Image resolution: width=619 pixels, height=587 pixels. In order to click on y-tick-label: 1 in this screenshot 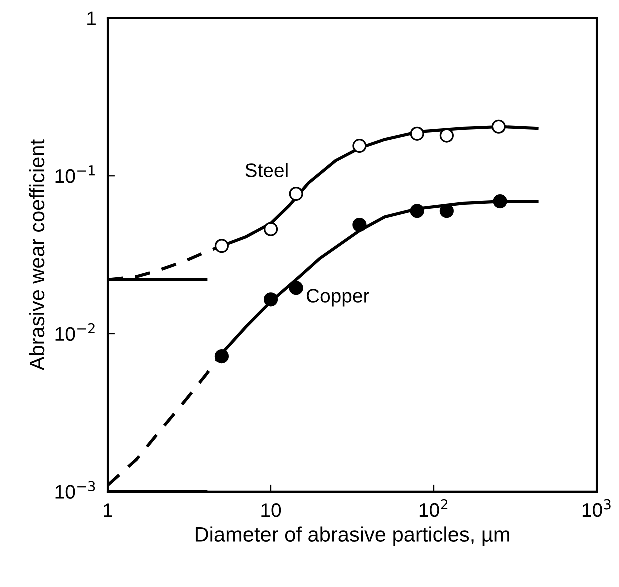, I will do `click(92, 19)`.